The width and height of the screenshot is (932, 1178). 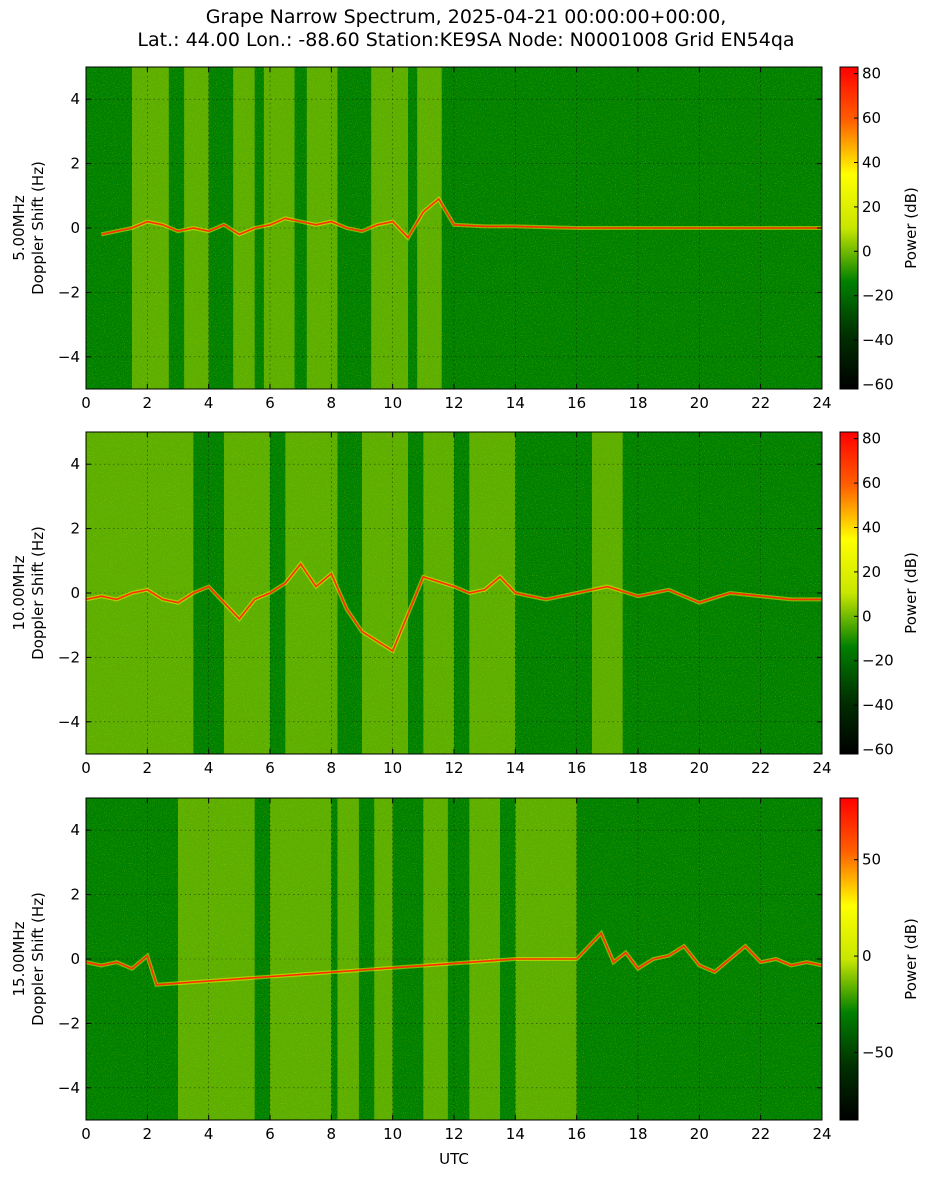 I want to click on y-axis-label-frequency: 15.00MHz, so click(x=19, y=958).